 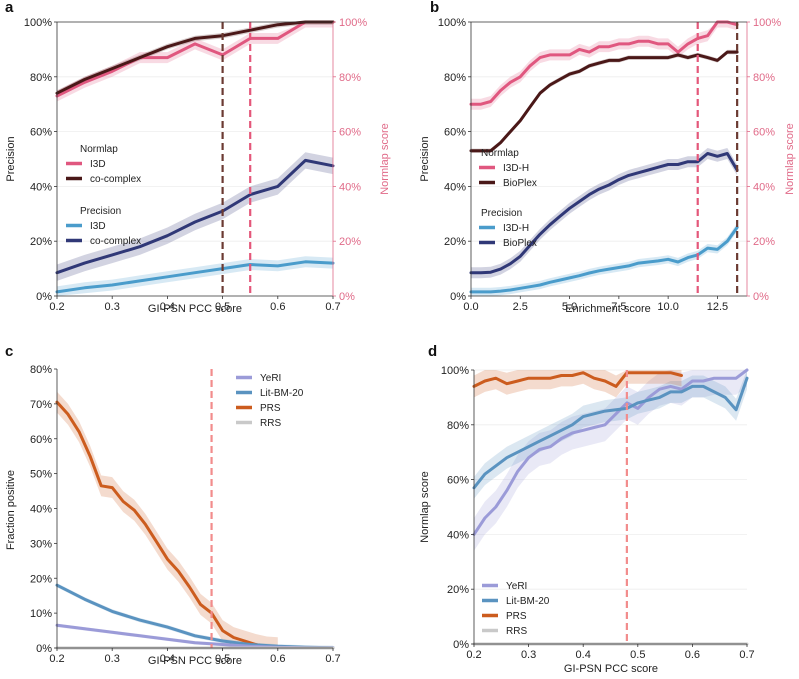 What do you see at coordinates (500, 153) in the screenshot?
I see `panel-b-legend-title: Normlap` at bounding box center [500, 153].